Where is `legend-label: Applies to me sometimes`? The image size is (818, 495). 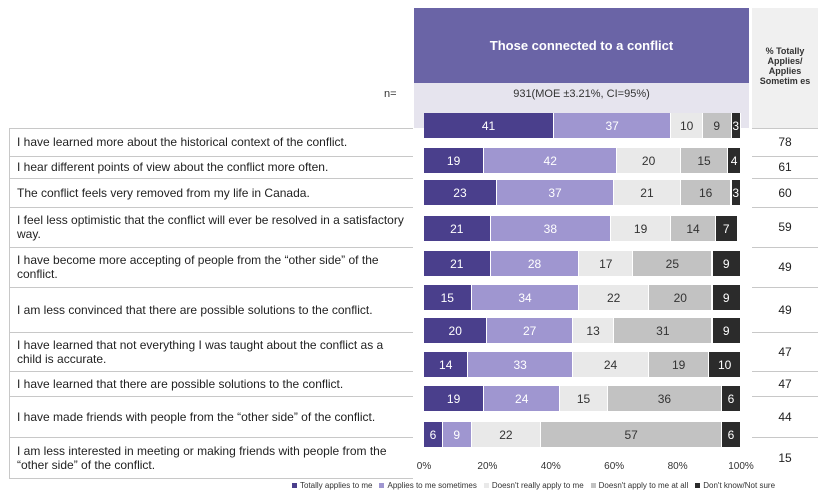
legend-label: Applies to me sometimes is located at coordinates (432, 485).